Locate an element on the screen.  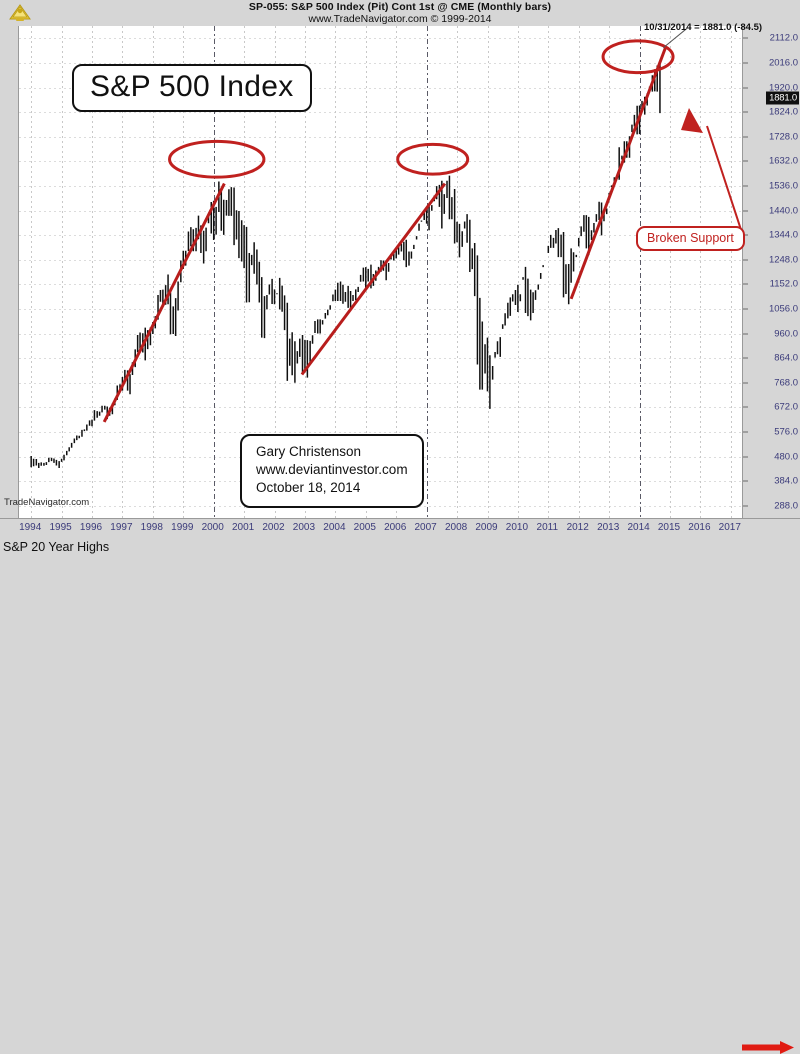
credit-website: www.deviantinvestor.com is located at coordinates (332, 470).